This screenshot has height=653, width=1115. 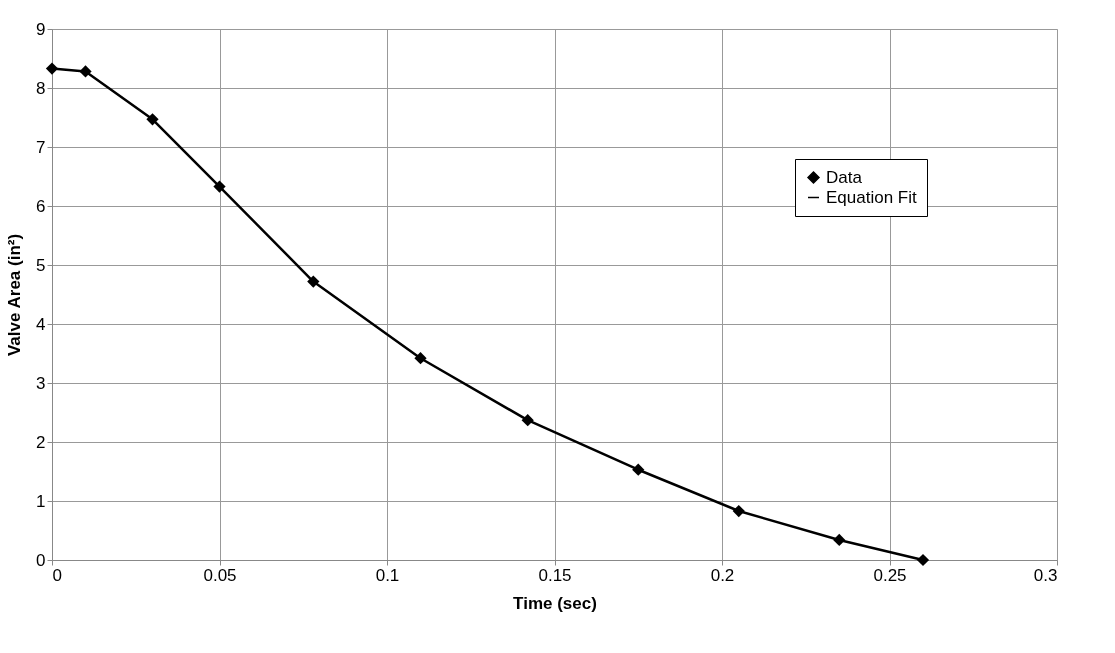 What do you see at coordinates (41, 324) in the screenshot?
I see `y-tick-label: 4` at bounding box center [41, 324].